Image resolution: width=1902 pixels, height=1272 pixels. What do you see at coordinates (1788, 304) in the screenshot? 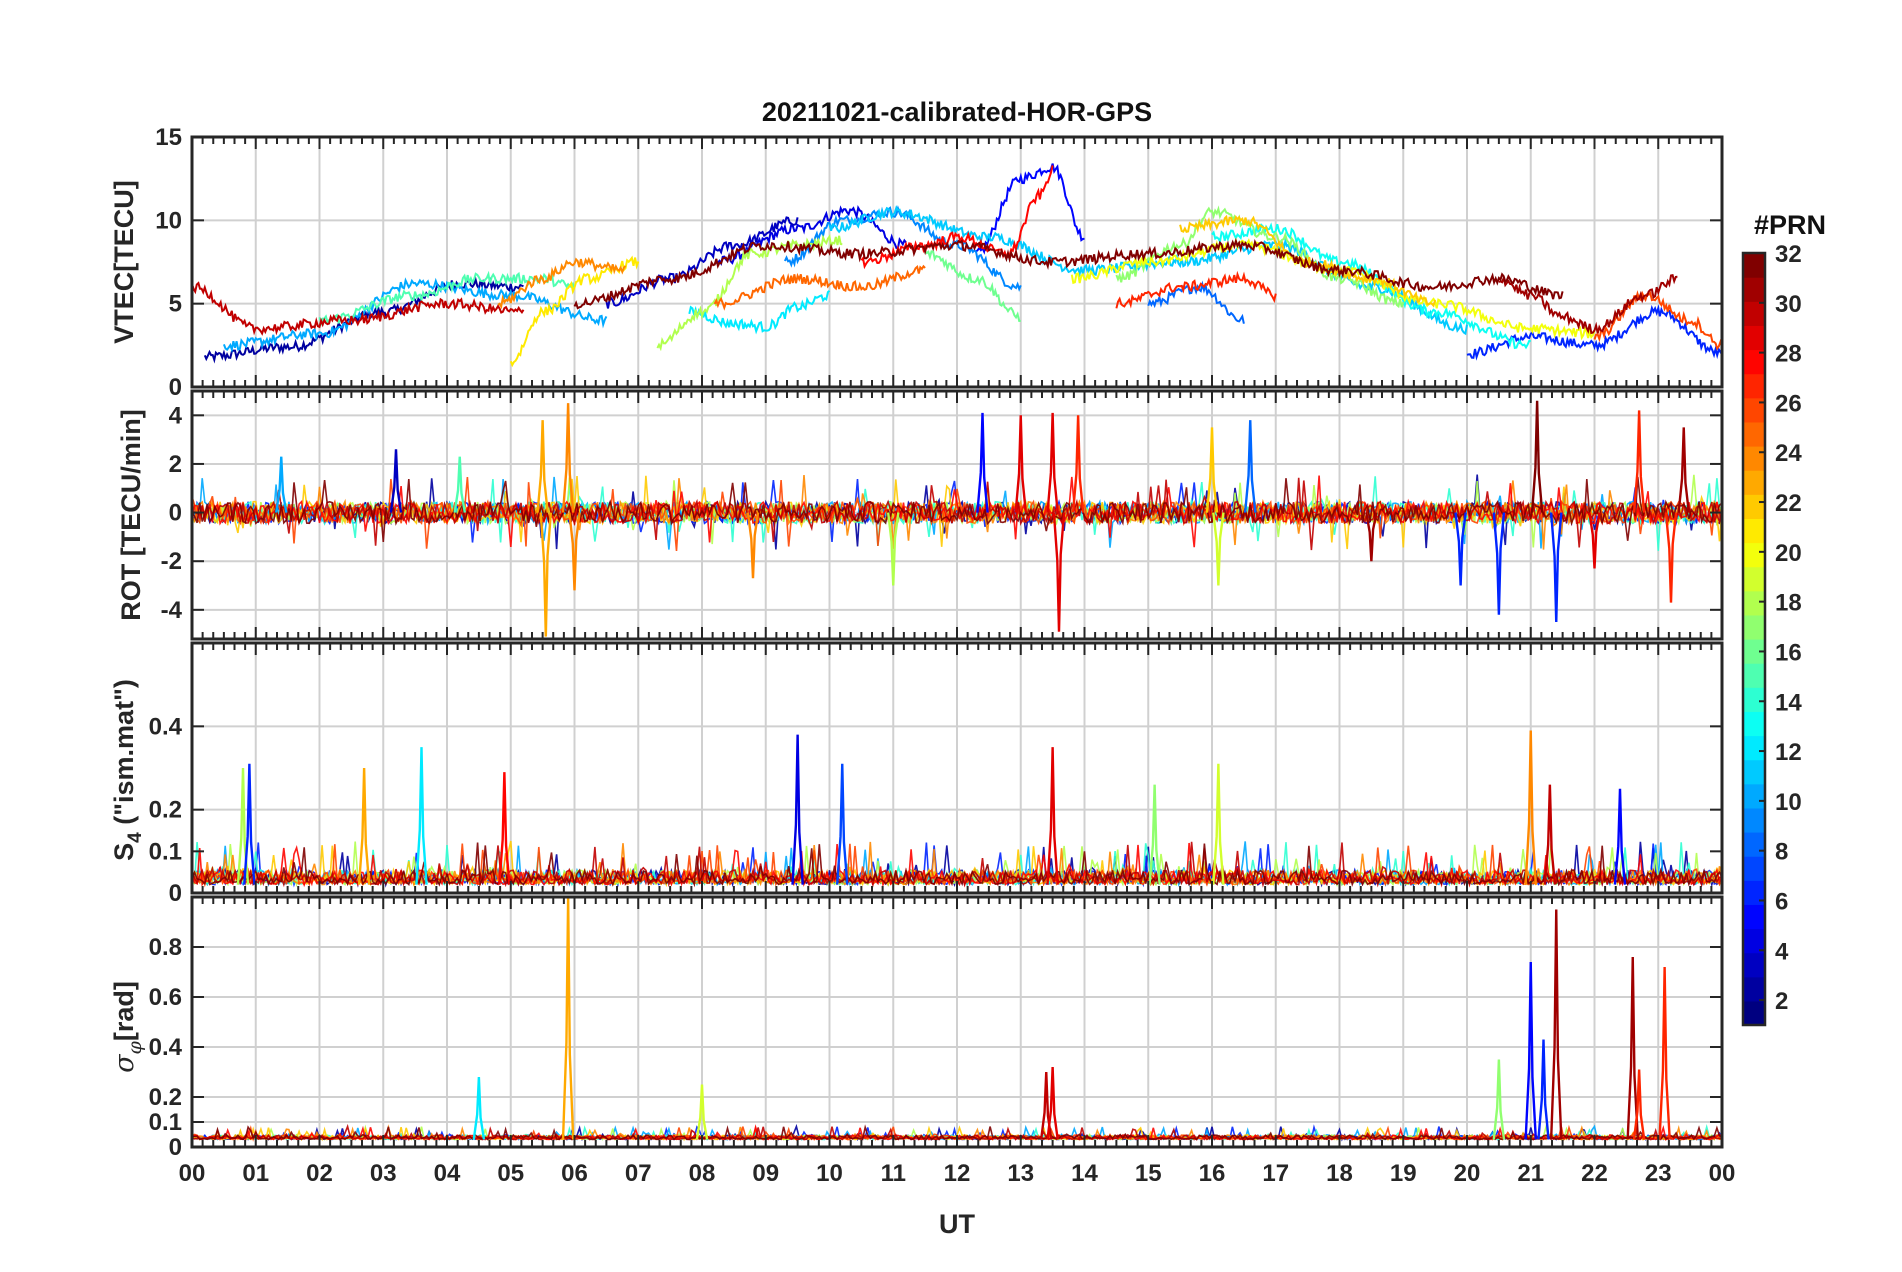
I see `colorbar-tick-label: 30` at bounding box center [1788, 304].